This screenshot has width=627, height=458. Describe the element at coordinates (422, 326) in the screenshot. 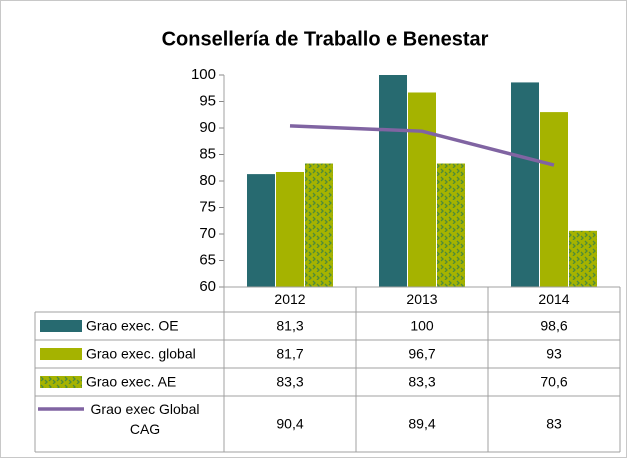

I see `table-value: 100` at that location.